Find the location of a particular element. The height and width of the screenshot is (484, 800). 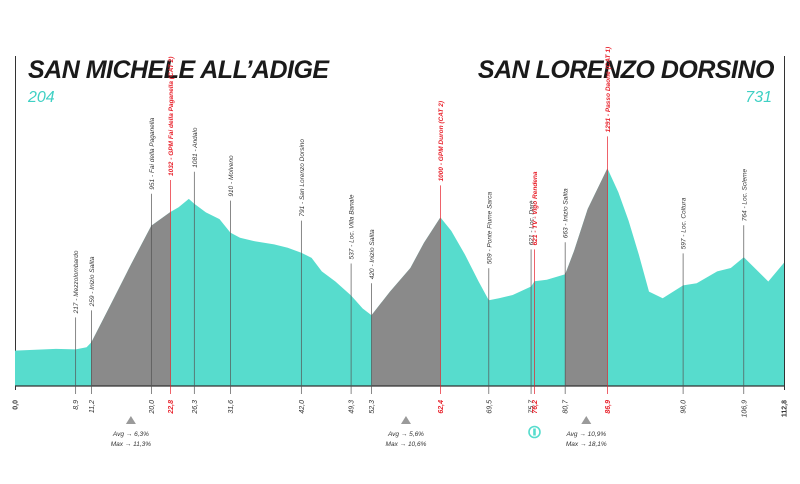

waypoint-label: 1000 - GPM Duron (CAT 2) is located at coordinates (441, 141).